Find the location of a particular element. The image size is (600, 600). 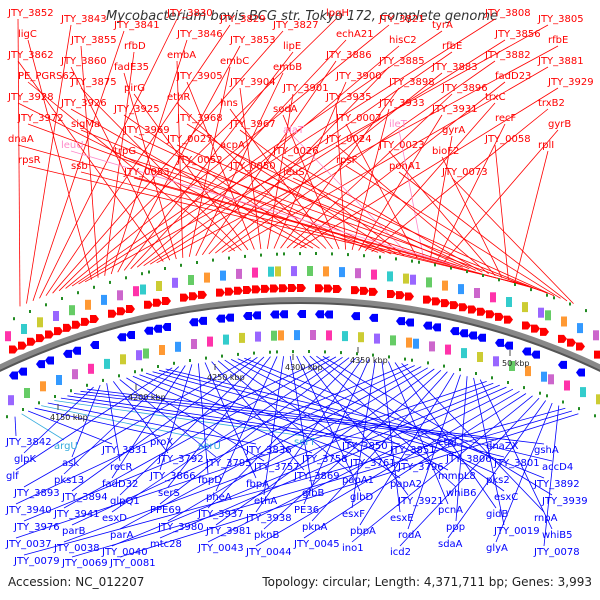

forward-gene-label: ssb is located at coordinates (79, 166).